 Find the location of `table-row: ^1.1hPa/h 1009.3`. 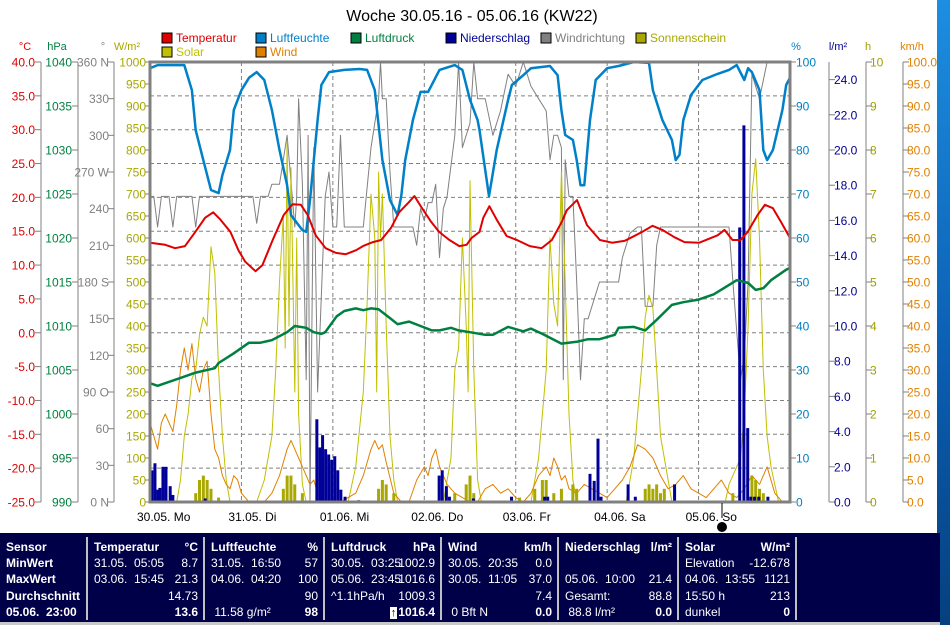

table-row: ^1.1hPa/h 1009.3 is located at coordinates (383, 597).